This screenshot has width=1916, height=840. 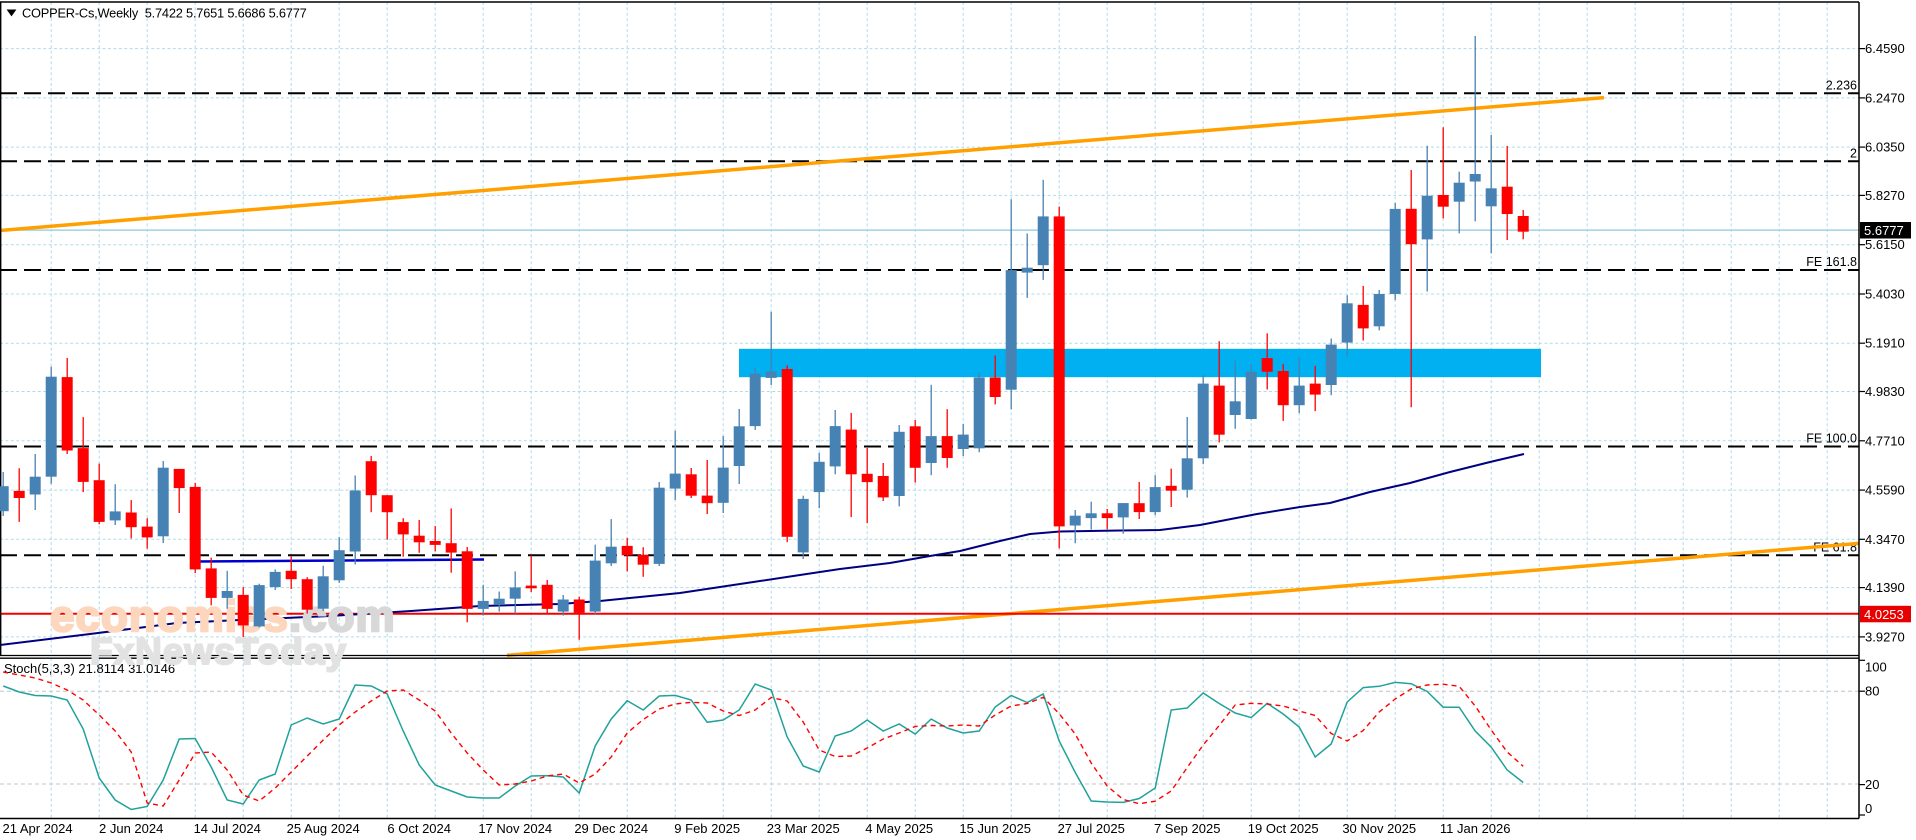 What do you see at coordinates (323, 828) in the screenshot?
I see `svg-text: 25 Aug 2024` at bounding box center [323, 828].